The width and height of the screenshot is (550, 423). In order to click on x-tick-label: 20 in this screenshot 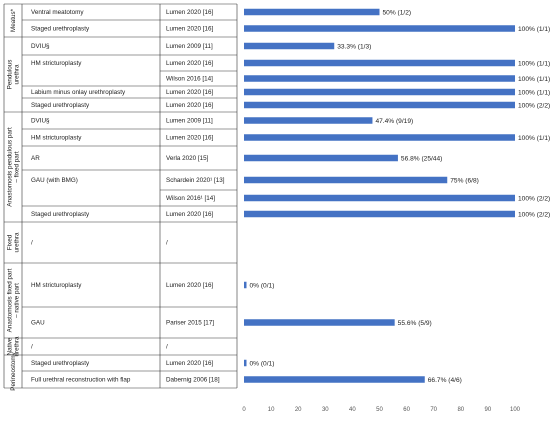, I will do `click(298, 410)`.